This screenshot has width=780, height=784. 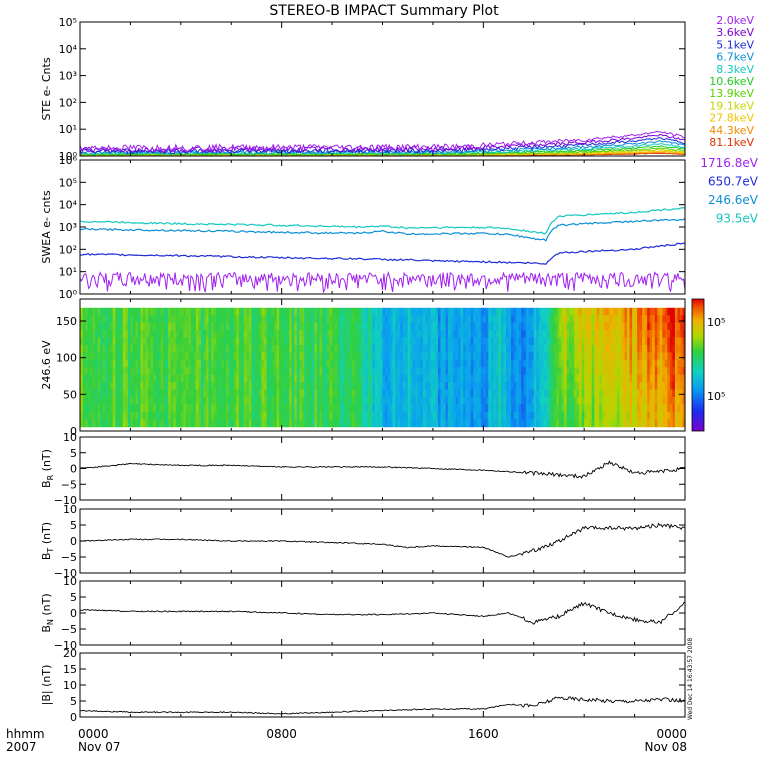 What do you see at coordinates (73, 717) in the screenshot?
I see `bmag-ytick-label: 0` at bounding box center [73, 717].